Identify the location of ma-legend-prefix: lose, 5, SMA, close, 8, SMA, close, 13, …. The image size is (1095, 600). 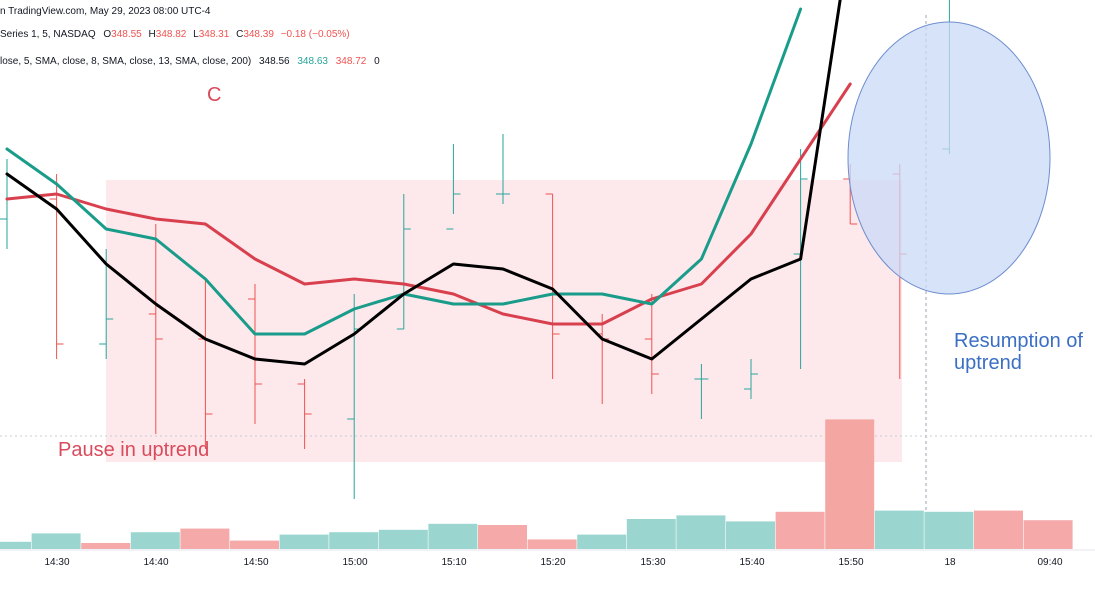
(125, 61).